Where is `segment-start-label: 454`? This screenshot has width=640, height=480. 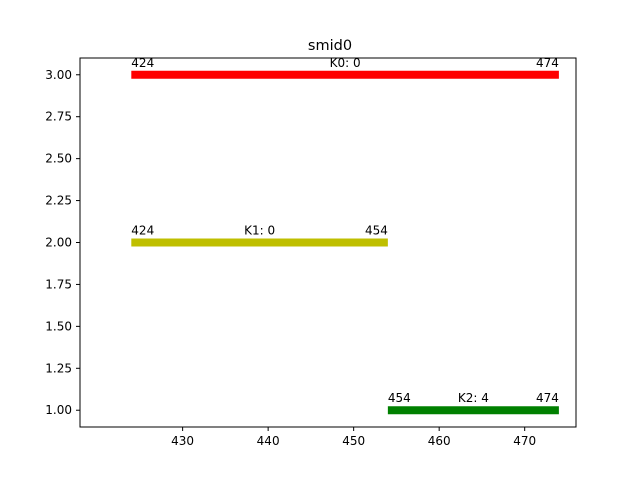
segment-start-label: 454 is located at coordinates (399, 398).